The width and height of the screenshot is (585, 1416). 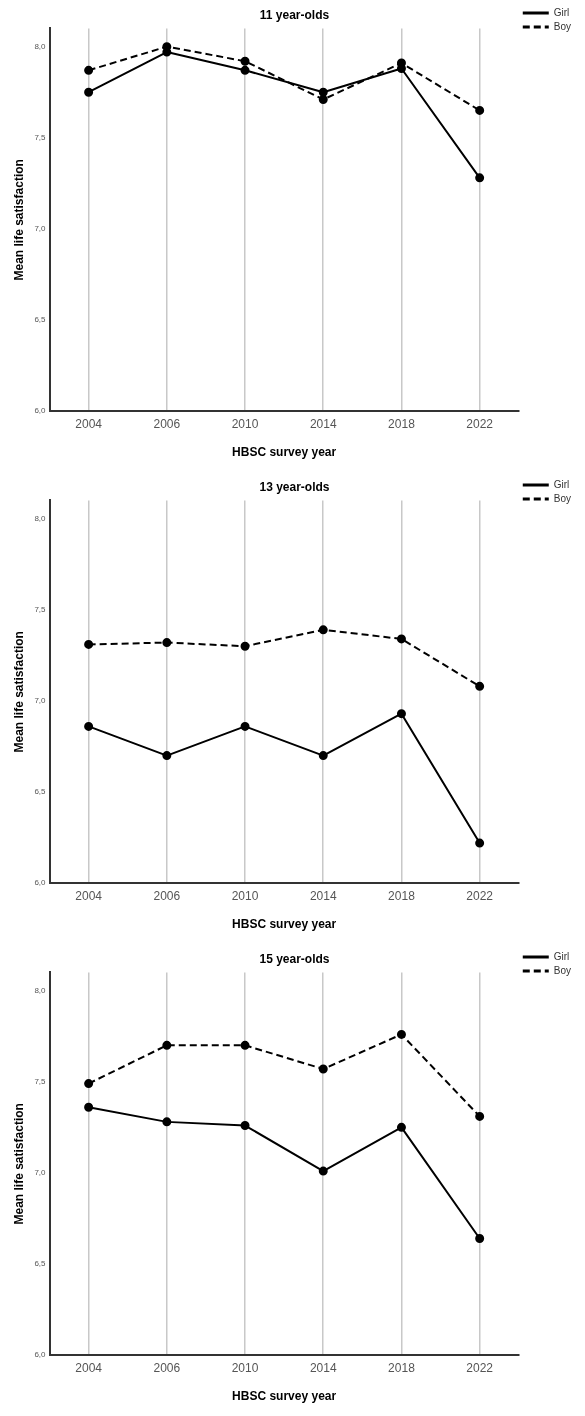 I want to click on chart-title: 13 year-olds, so click(x=294, y=486).